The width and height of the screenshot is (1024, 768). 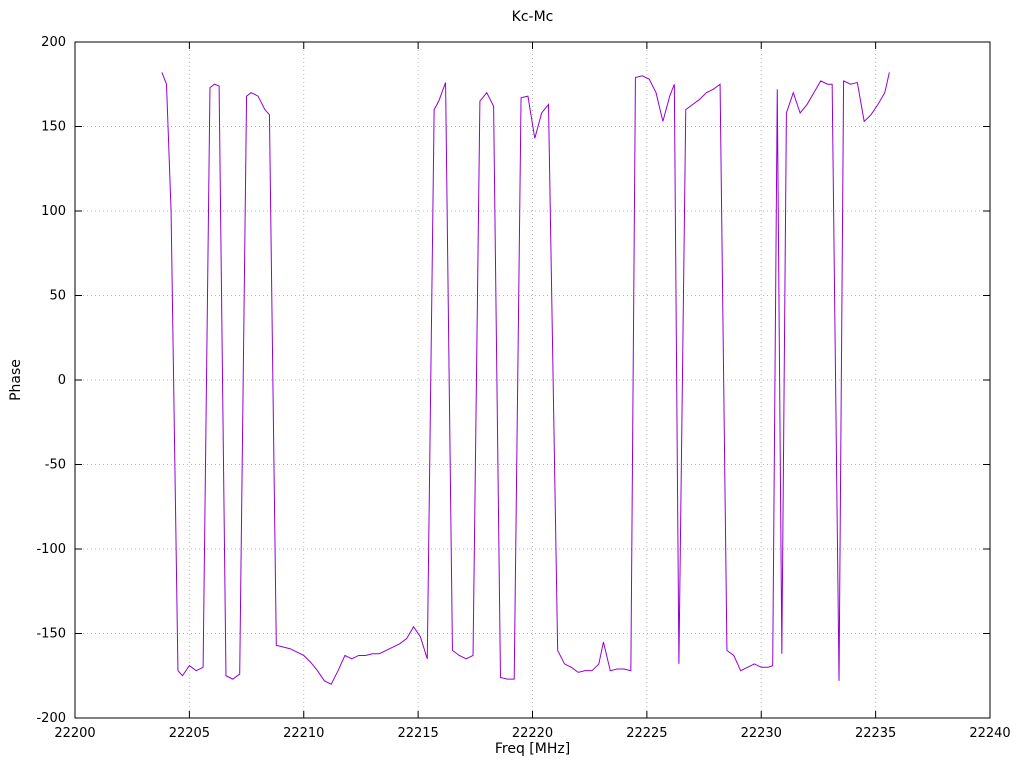 What do you see at coordinates (74, 733) in the screenshot?
I see `x-tick-label: 22200` at bounding box center [74, 733].